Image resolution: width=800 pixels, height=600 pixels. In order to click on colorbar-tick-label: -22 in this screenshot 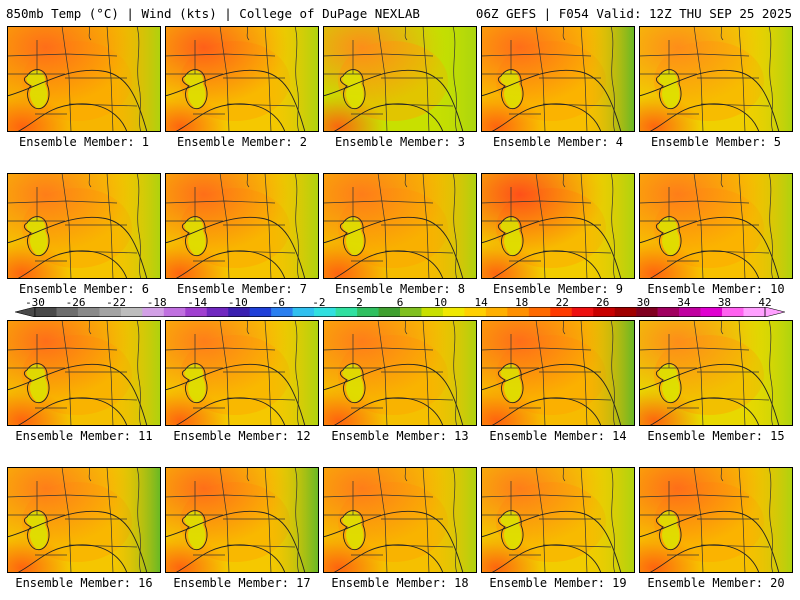, I will do `click(116, 302)`.